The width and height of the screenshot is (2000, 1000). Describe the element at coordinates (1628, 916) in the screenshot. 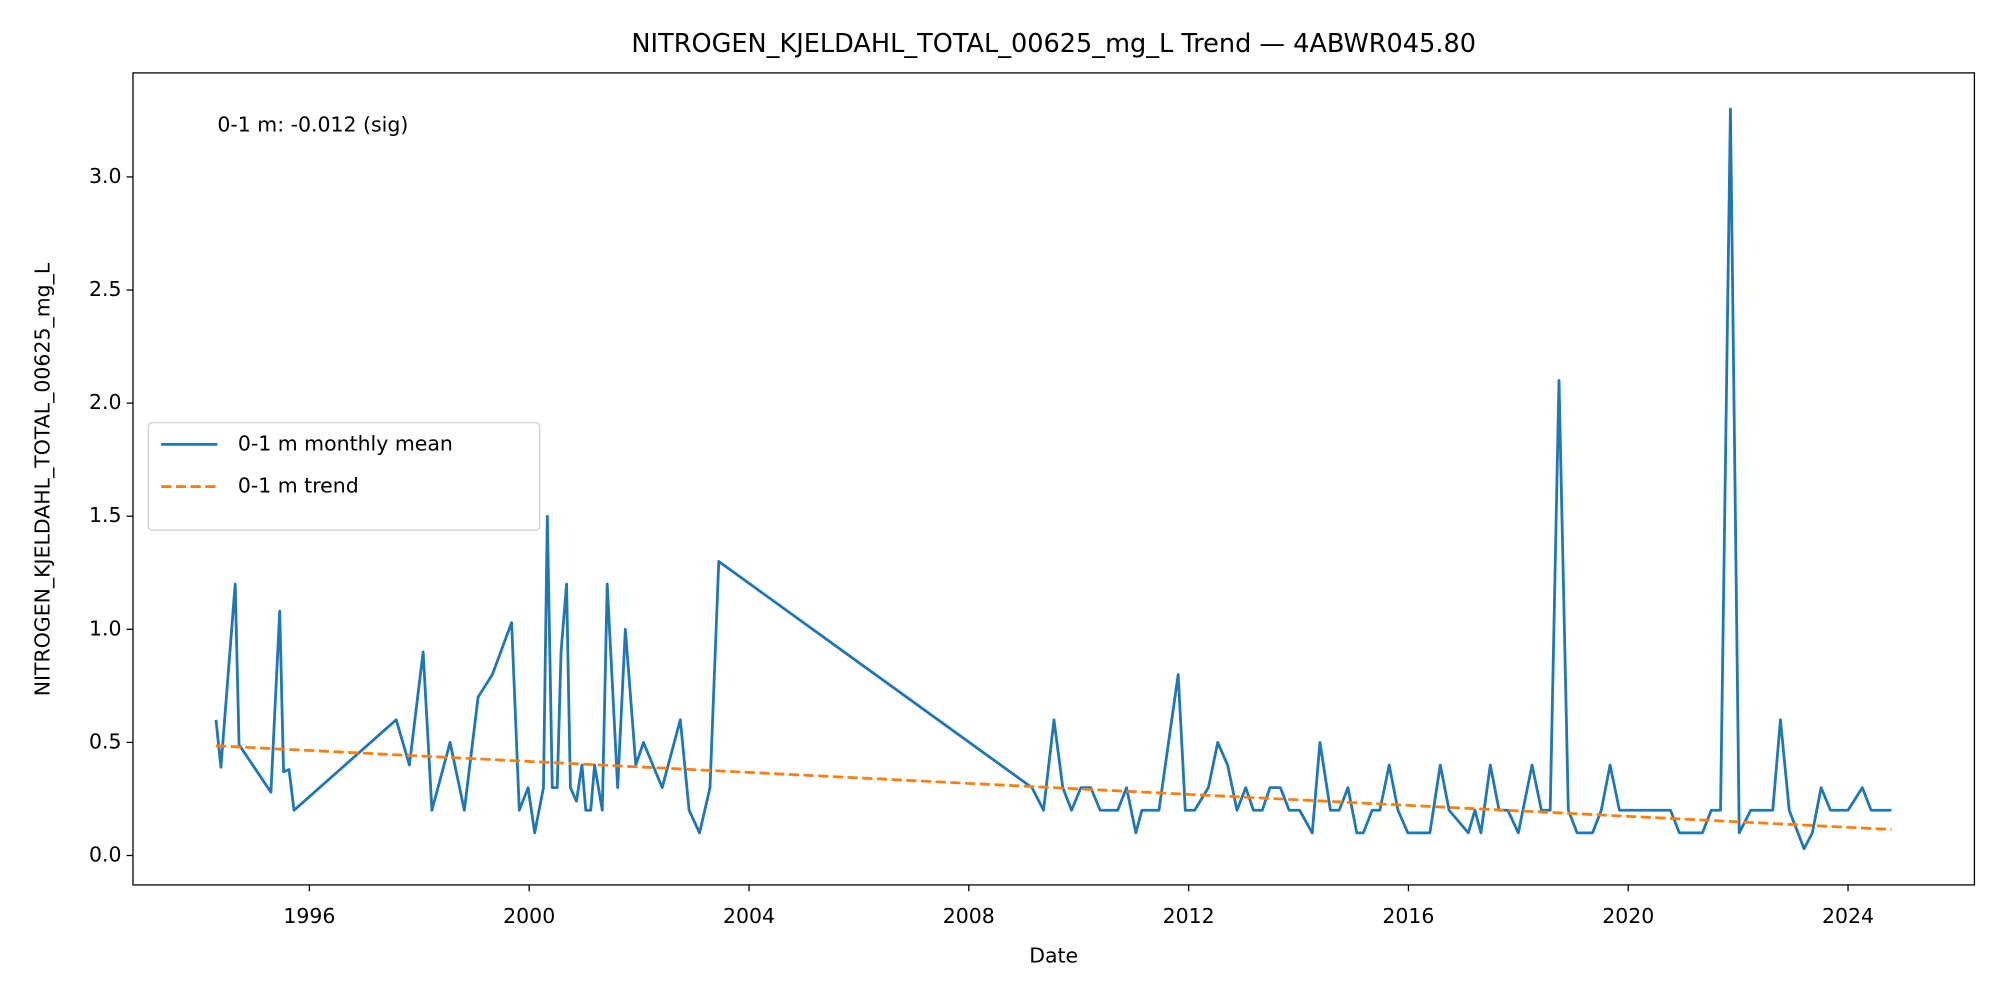

I see `x-tick-label: 2020` at that location.